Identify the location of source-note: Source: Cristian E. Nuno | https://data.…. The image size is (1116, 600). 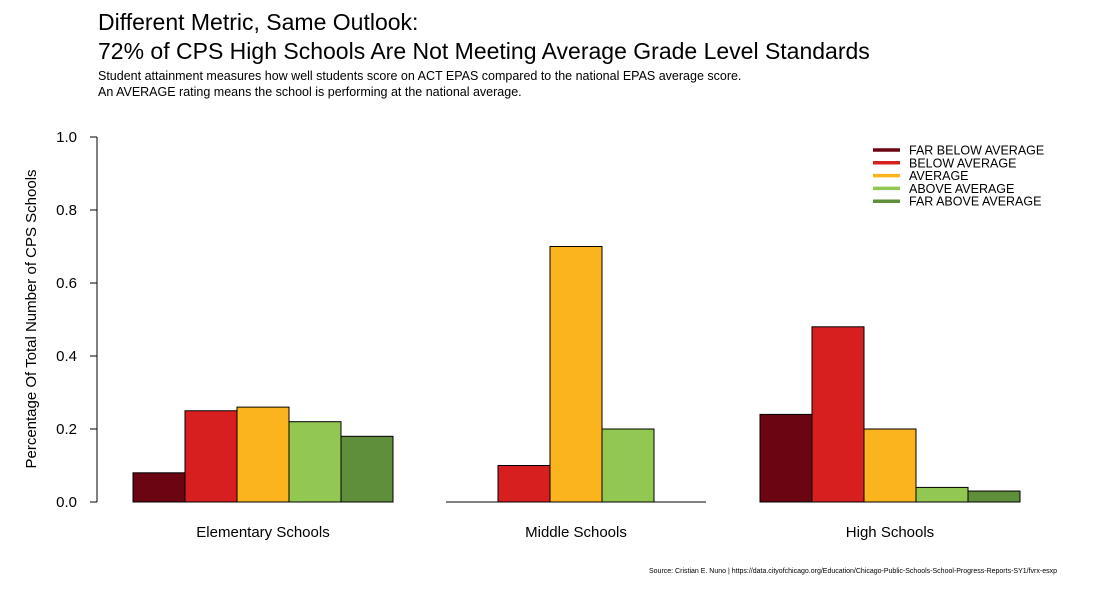
(852, 571).